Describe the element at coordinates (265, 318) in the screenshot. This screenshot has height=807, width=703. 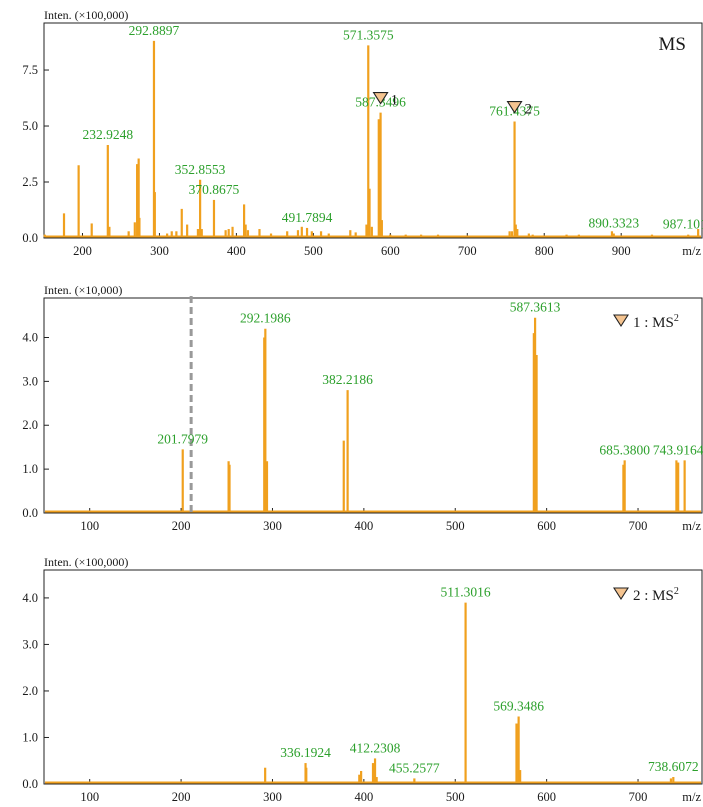
I see `peak-label: 292.1986` at that location.